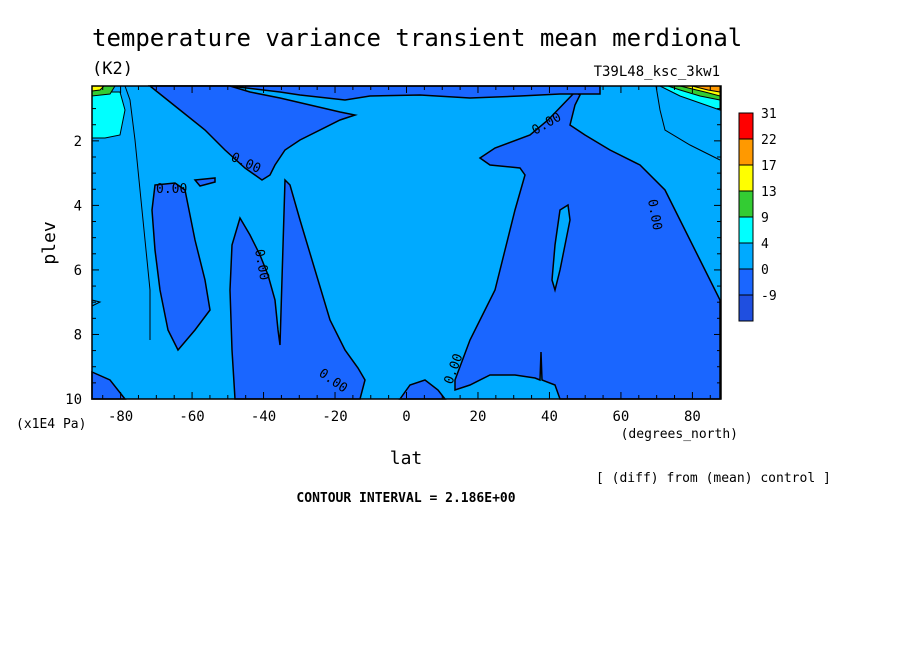 The image size is (904, 654). I want to click on x-tick-labels: -80 -60 -40 -20 0 20 40 60 80, so click(404, 417).